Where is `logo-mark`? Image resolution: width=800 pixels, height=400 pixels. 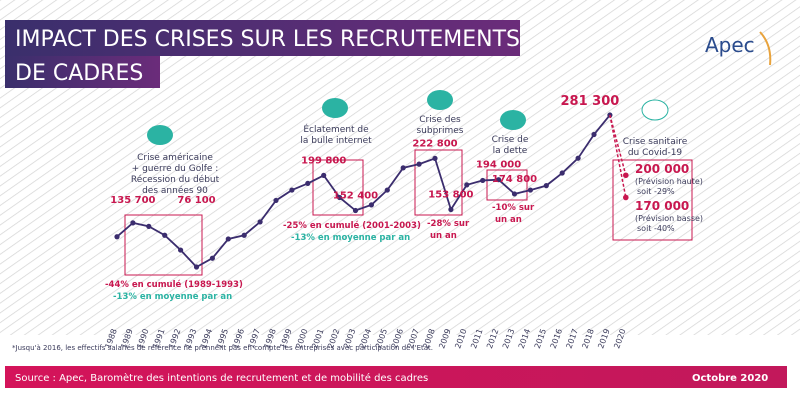
logo-mark is located at coordinates (765, 48).